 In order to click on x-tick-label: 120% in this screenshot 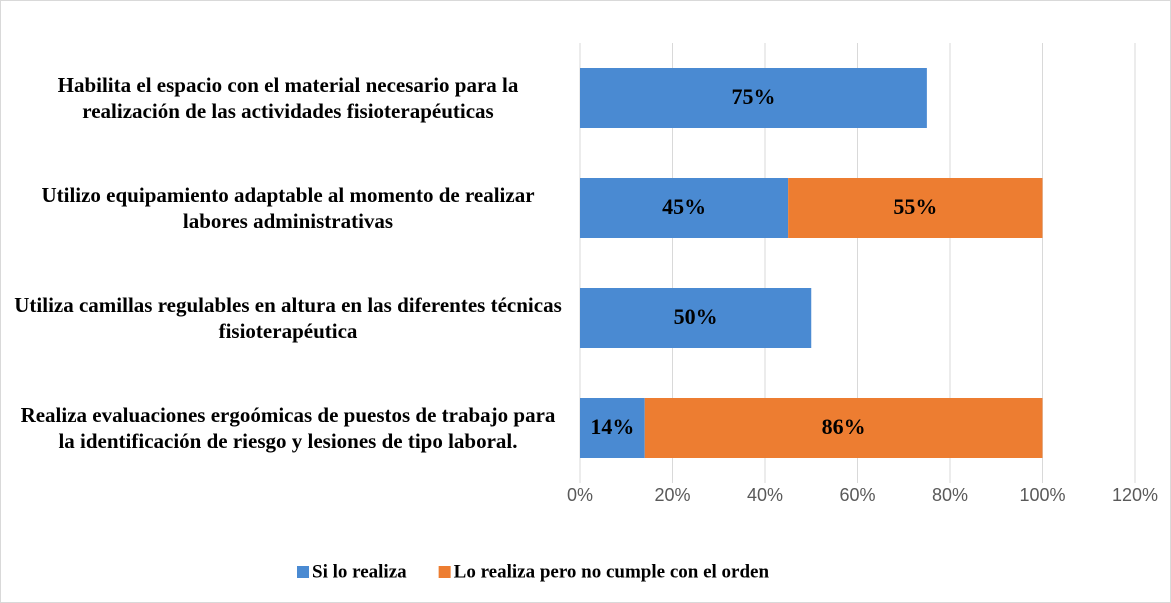, I will do `click(1135, 495)`.